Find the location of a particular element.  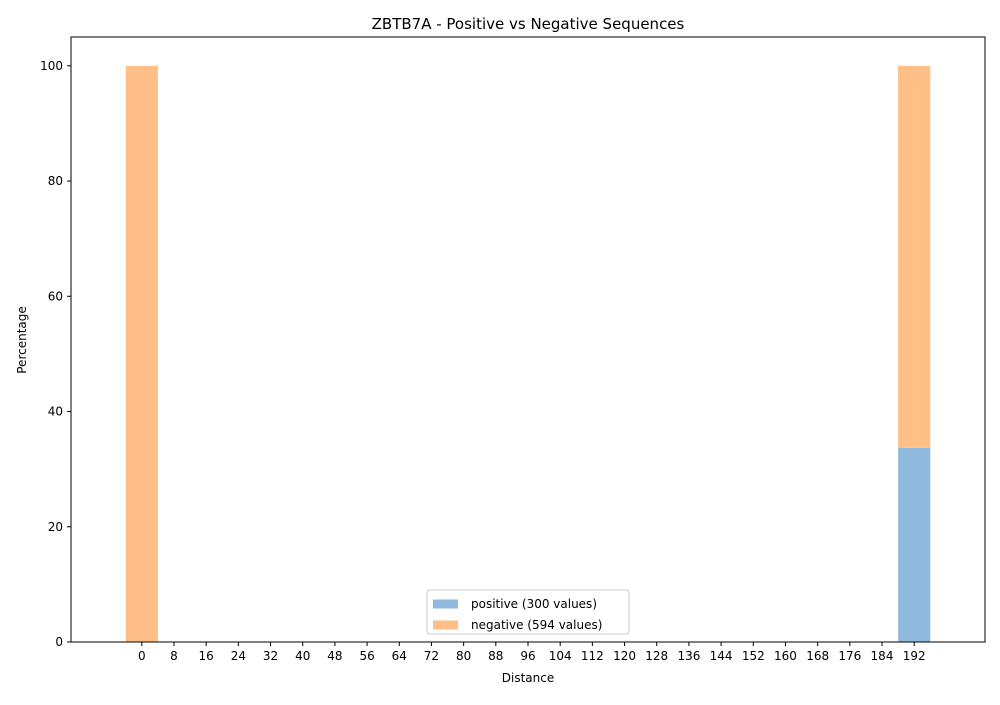

x-tick-label: 16 is located at coordinates (206, 656).